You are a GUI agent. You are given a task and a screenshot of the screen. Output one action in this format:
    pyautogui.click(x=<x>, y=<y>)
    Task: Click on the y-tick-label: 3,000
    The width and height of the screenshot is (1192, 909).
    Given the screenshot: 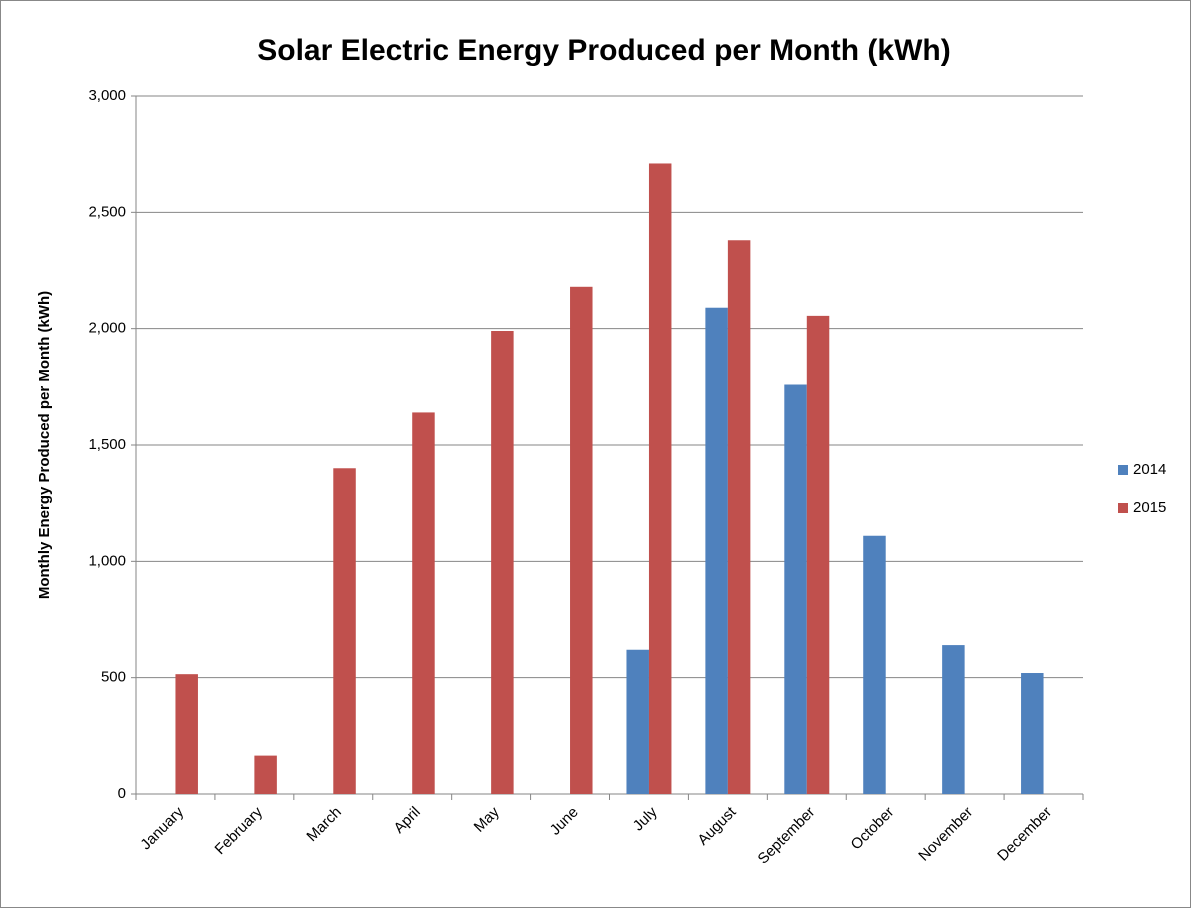 What is the action you would take?
    pyautogui.click(x=107, y=95)
    